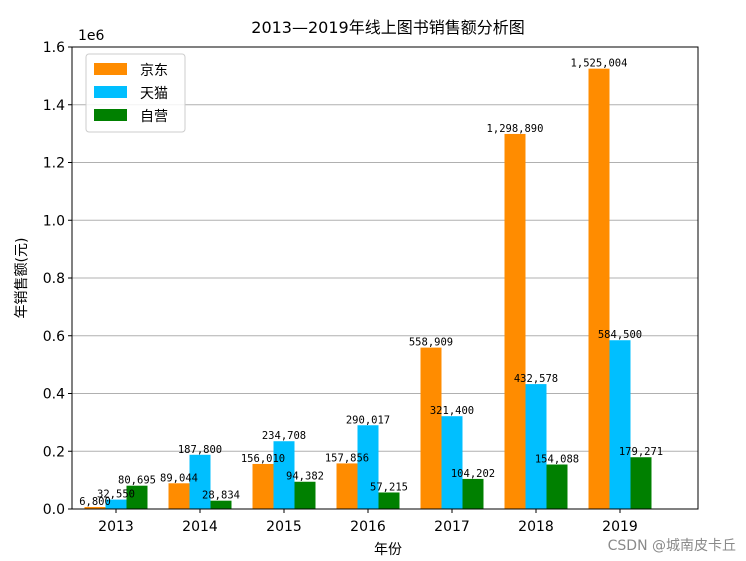 The height and width of the screenshot is (561, 746). I want to click on y-tick-label: 1.6, so click(54, 48).